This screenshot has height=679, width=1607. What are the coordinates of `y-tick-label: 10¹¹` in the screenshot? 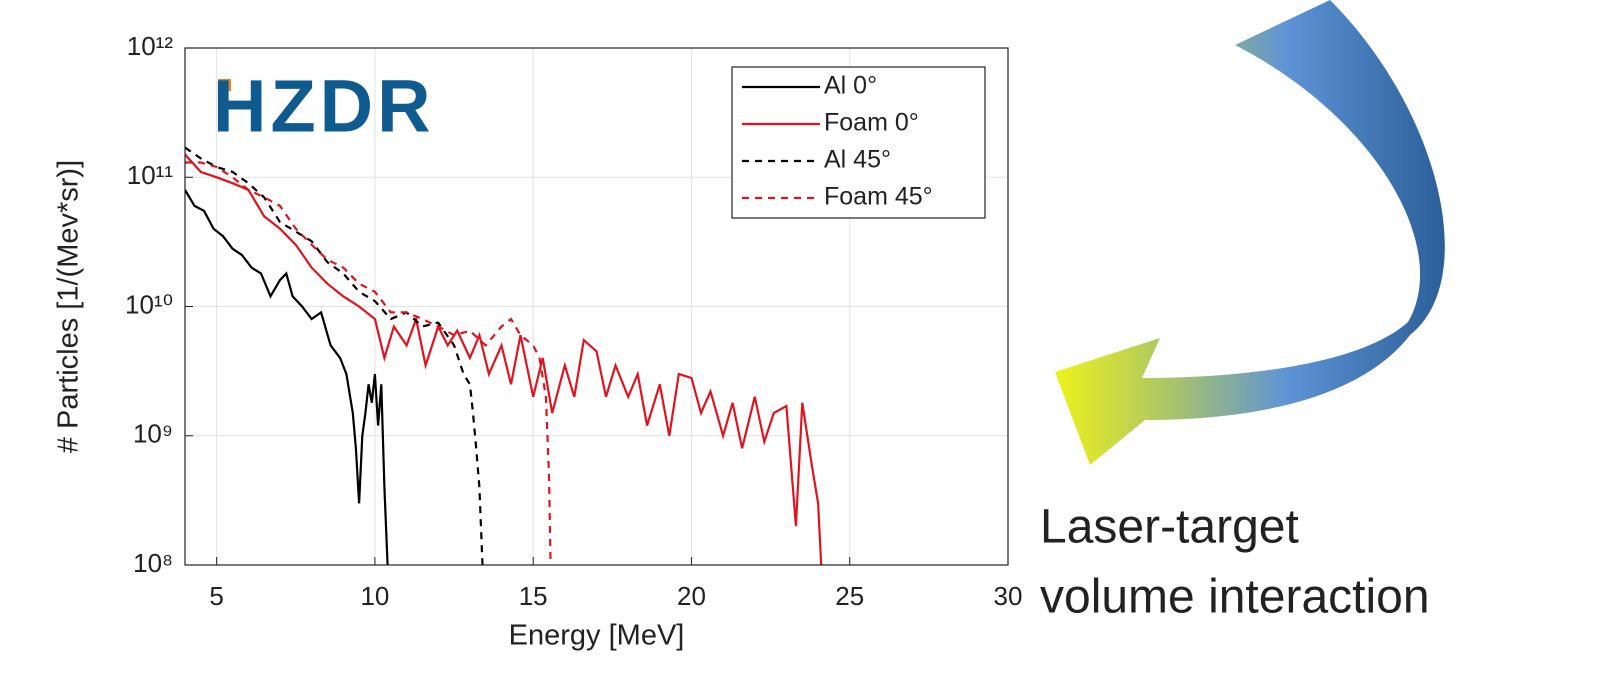 It's located at (150, 175).